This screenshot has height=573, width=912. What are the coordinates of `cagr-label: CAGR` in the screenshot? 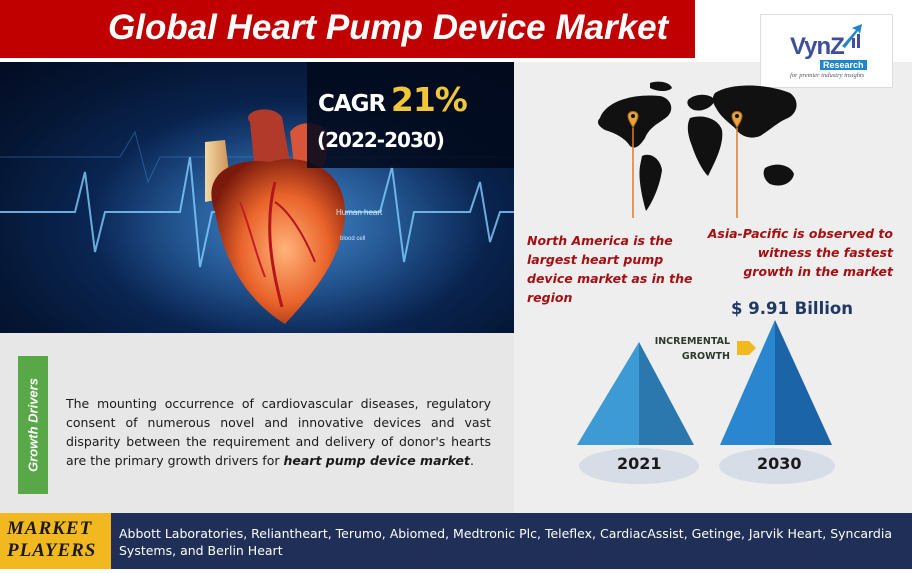 It's located at (352, 104).